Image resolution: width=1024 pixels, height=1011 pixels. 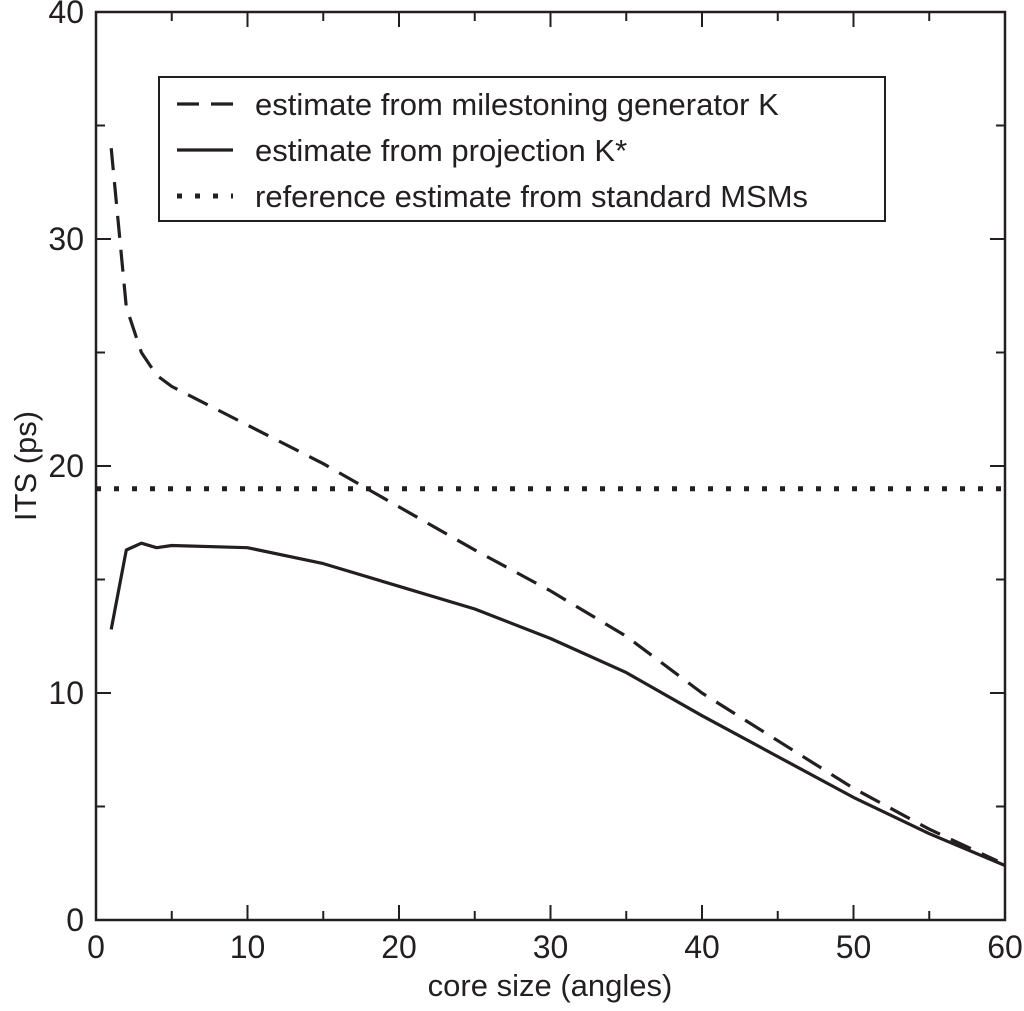 What do you see at coordinates (441, 150) in the screenshot?
I see `legend-label: estimate from projection K*` at bounding box center [441, 150].